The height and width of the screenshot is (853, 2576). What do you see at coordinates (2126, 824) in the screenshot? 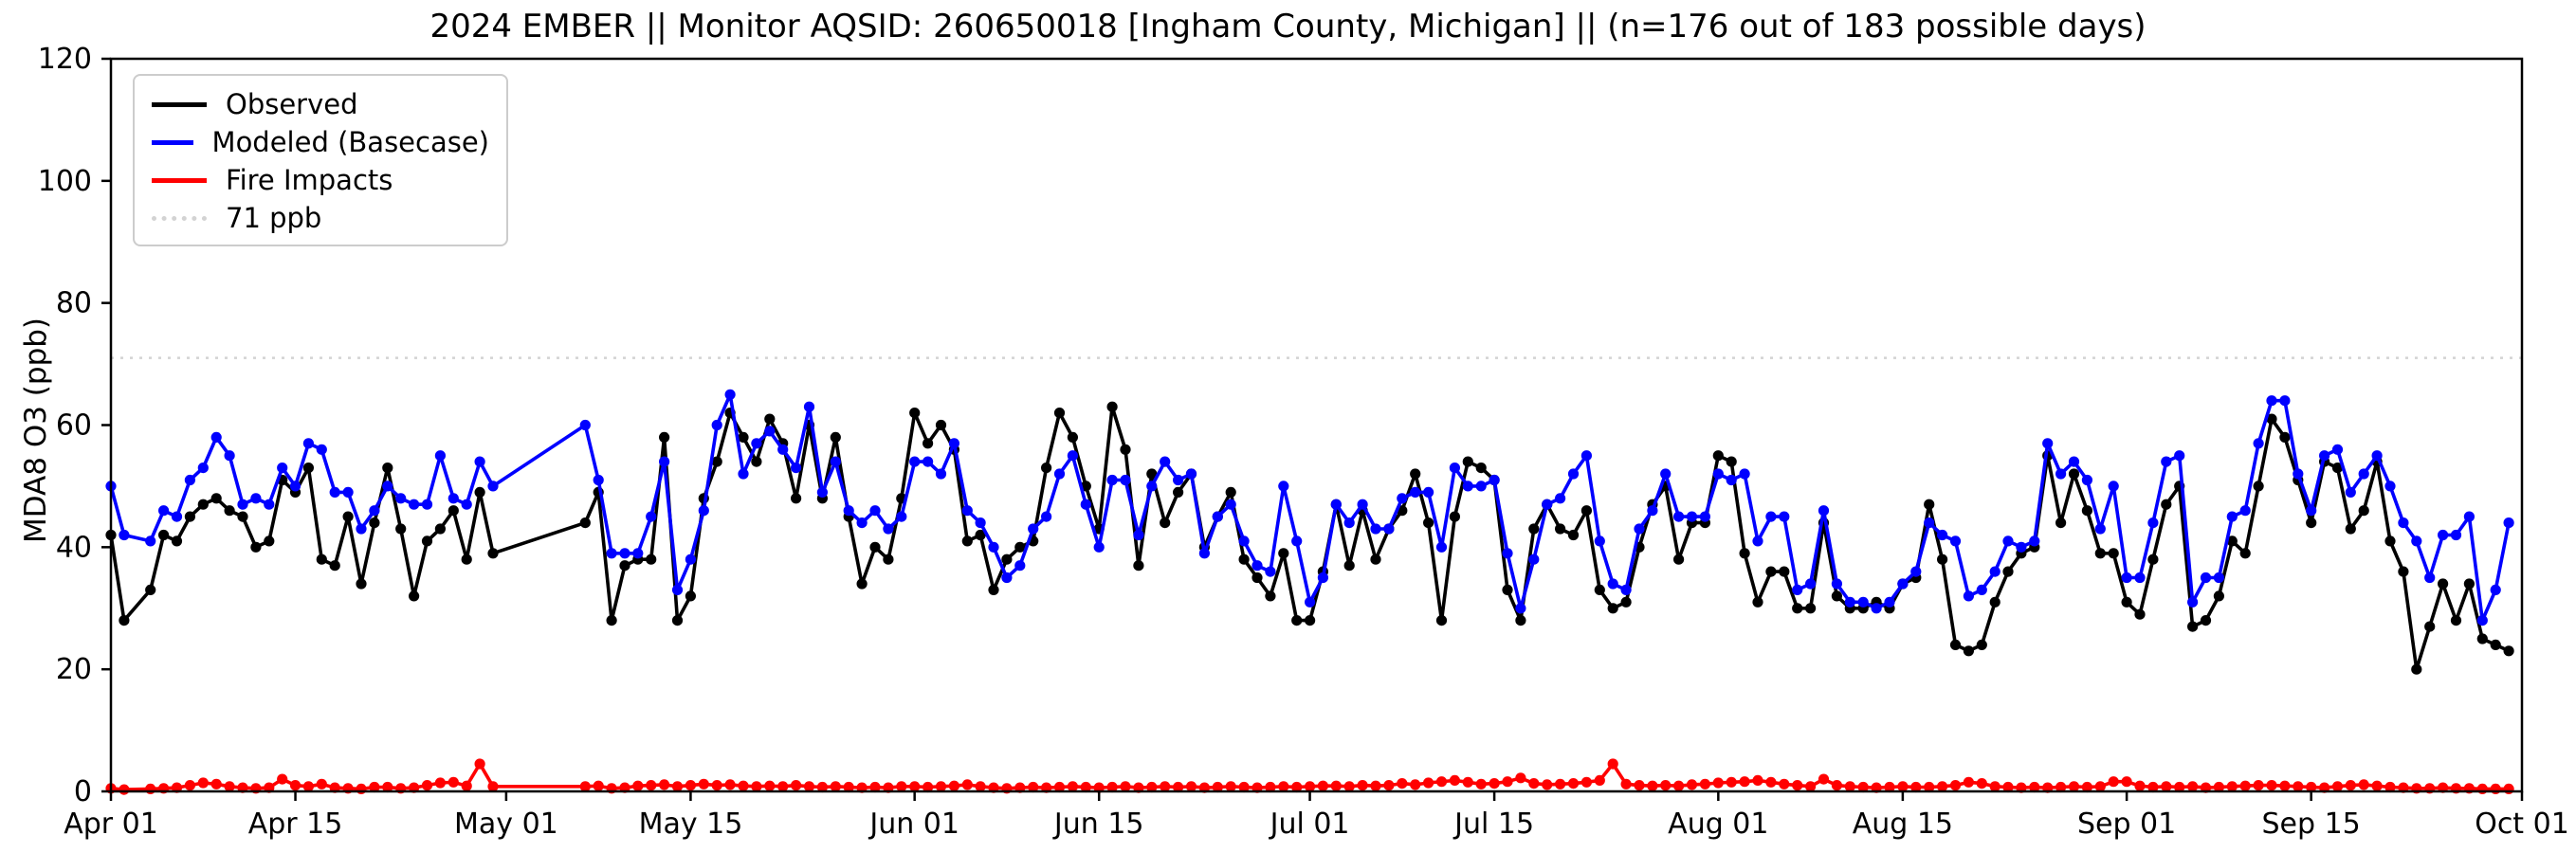
I see `x-tick-label: Sep 01` at bounding box center [2126, 824].